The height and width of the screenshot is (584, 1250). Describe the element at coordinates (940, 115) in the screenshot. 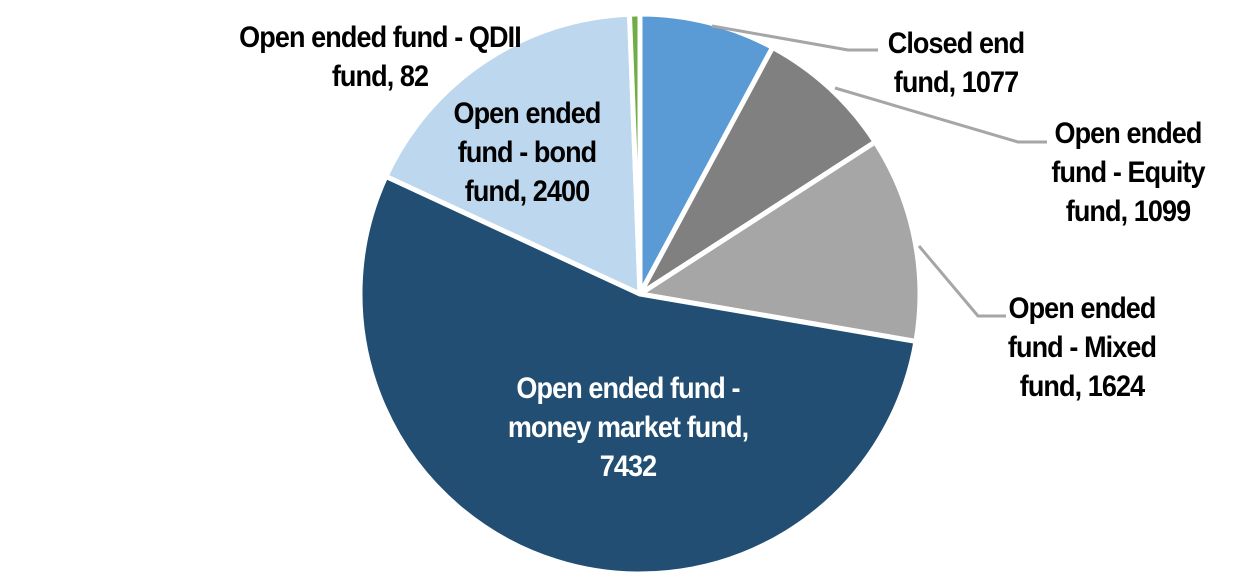

I see `leader-line-equity-fund` at that location.